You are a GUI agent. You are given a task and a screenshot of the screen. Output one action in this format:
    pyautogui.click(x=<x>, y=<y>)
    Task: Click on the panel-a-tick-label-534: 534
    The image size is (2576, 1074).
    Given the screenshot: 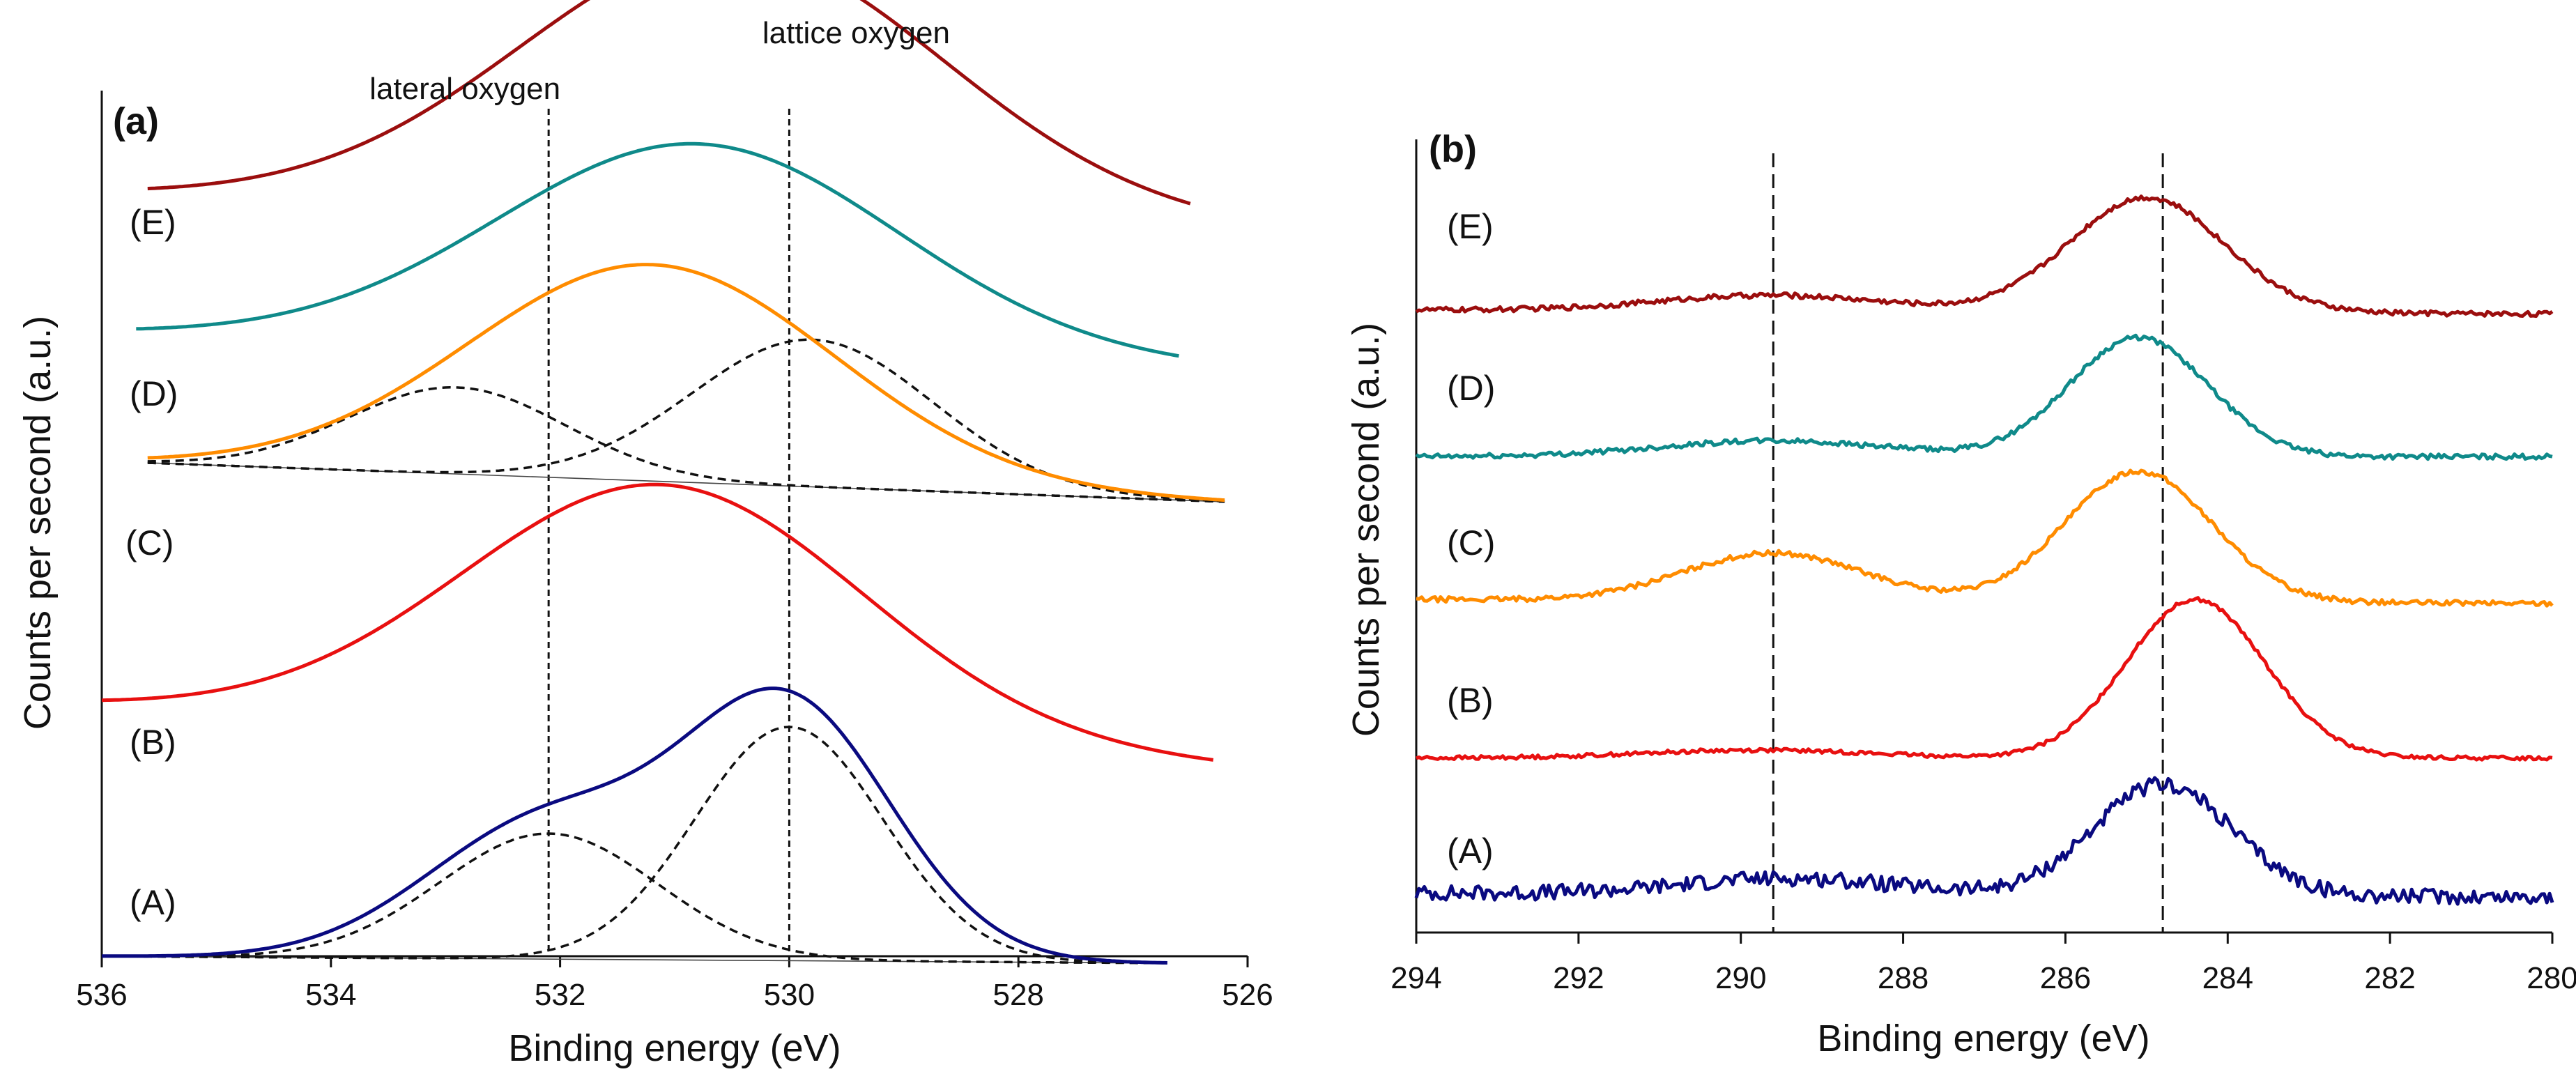 What is the action you would take?
    pyautogui.click(x=330, y=995)
    